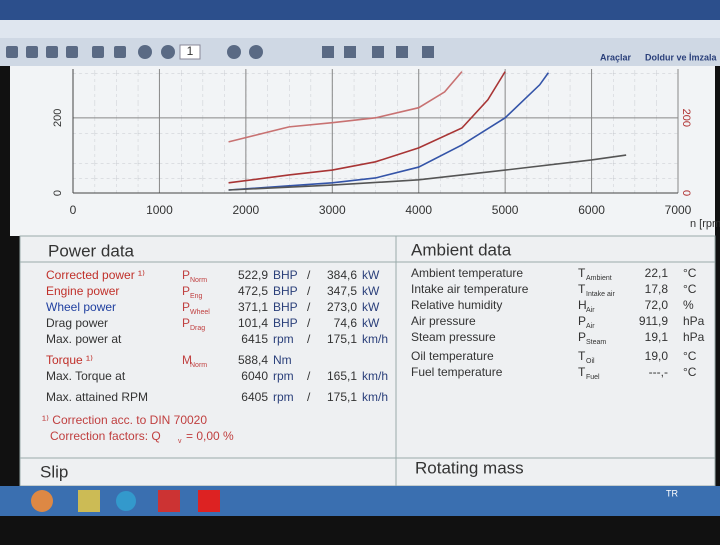 Image resolution: width=720 pixels, height=545 pixels. I want to click on symbol-sub: Wheel, so click(200, 312).